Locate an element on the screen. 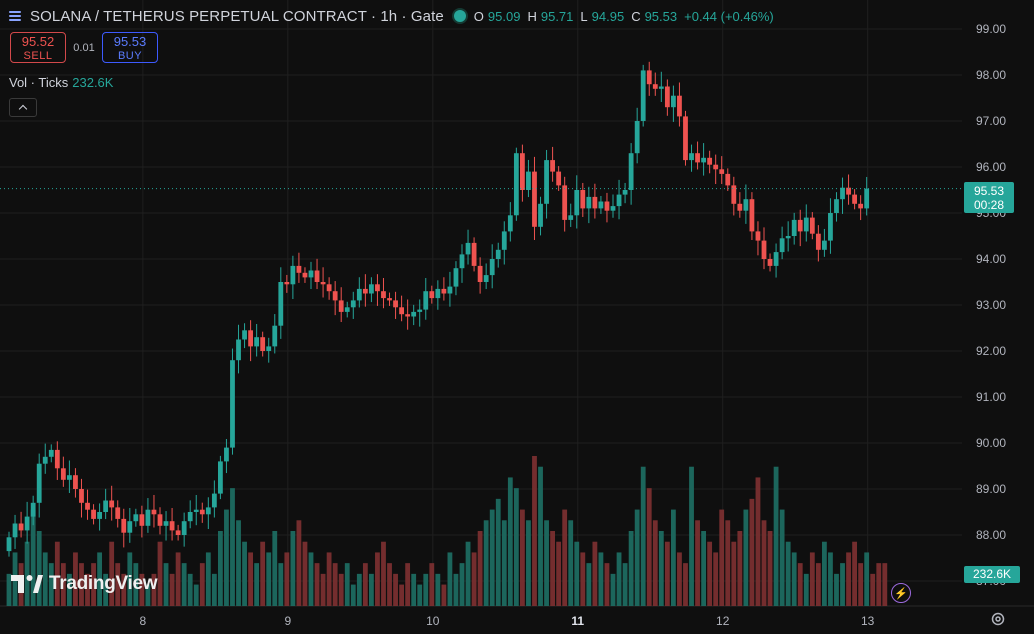  lightning-icon: ⚡ is located at coordinates (901, 593).